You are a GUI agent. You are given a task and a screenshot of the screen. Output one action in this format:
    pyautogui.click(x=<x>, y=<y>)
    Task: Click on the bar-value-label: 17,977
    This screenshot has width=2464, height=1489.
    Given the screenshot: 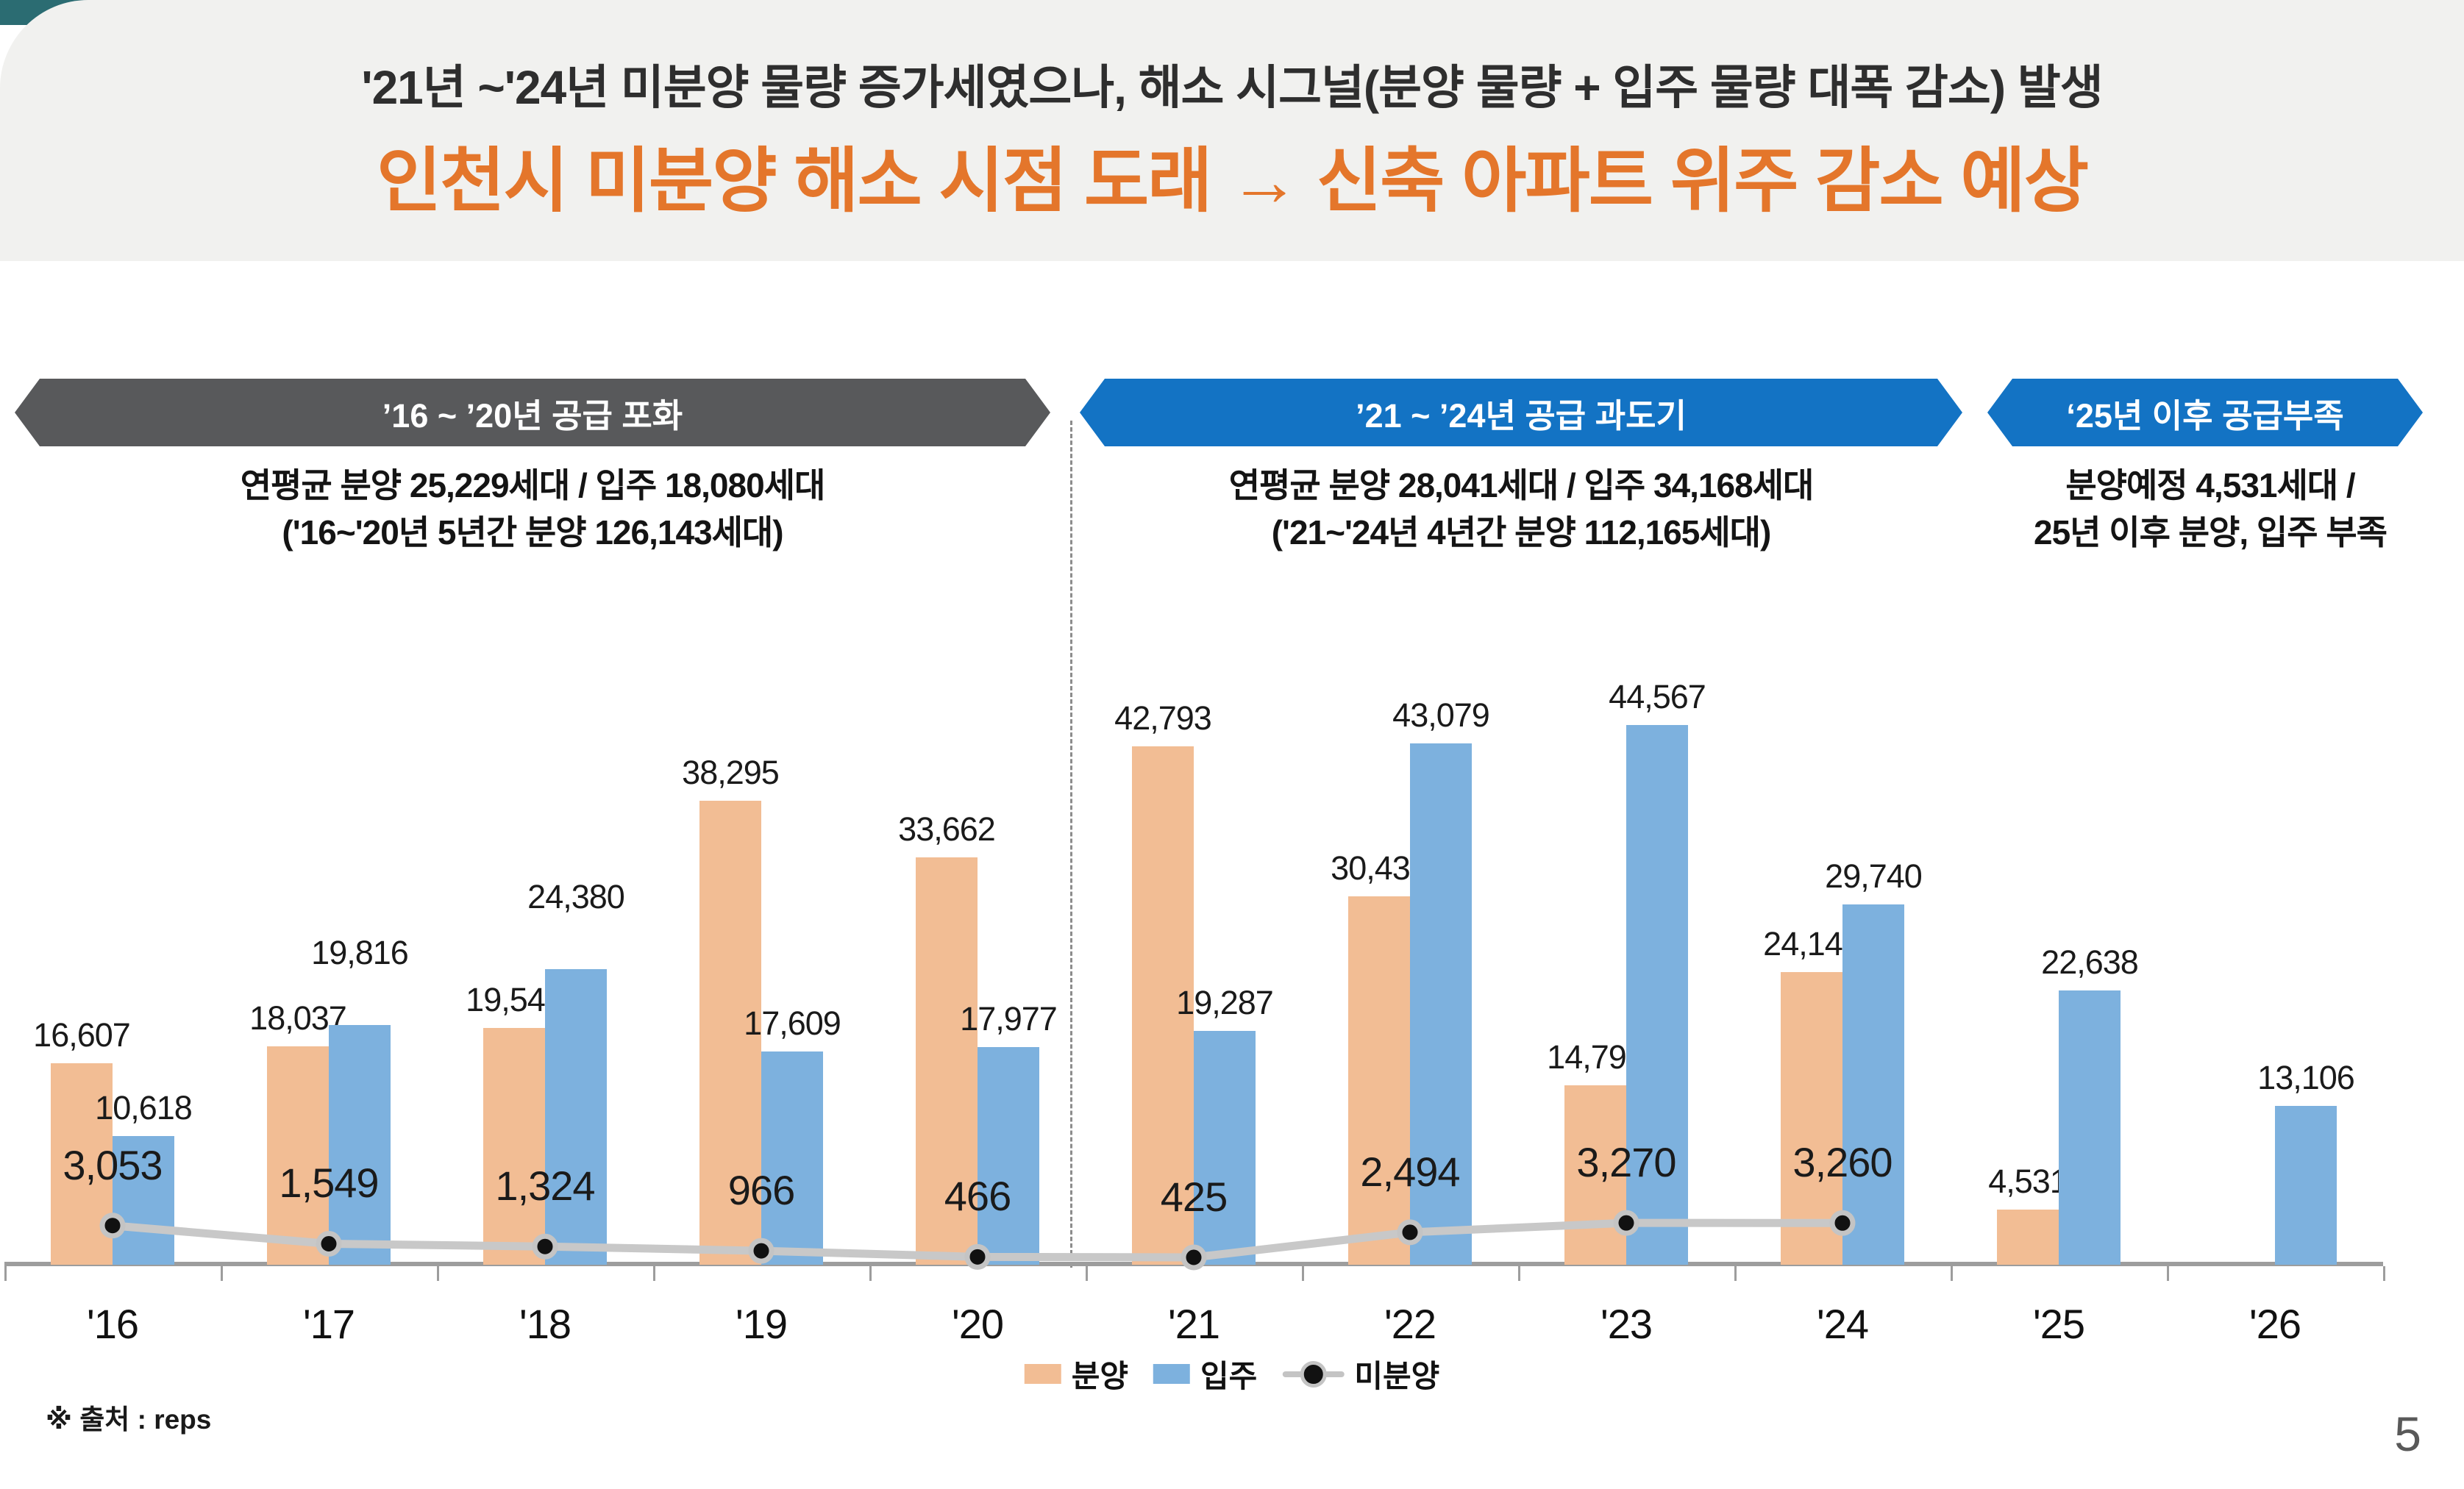 What is the action you would take?
    pyautogui.click(x=1009, y=1019)
    